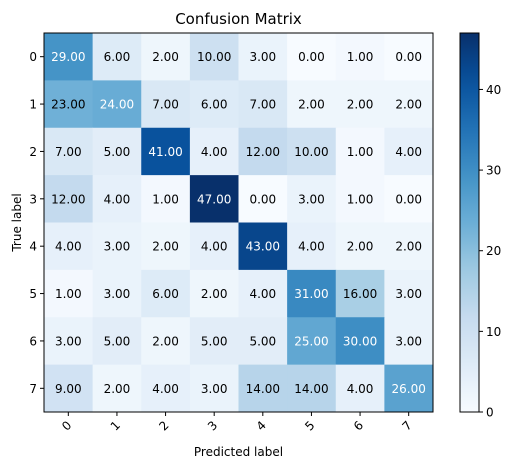 This screenshot has height=470, width=516. I want to click on cell-value-label: 25.00, so click(311, 341).